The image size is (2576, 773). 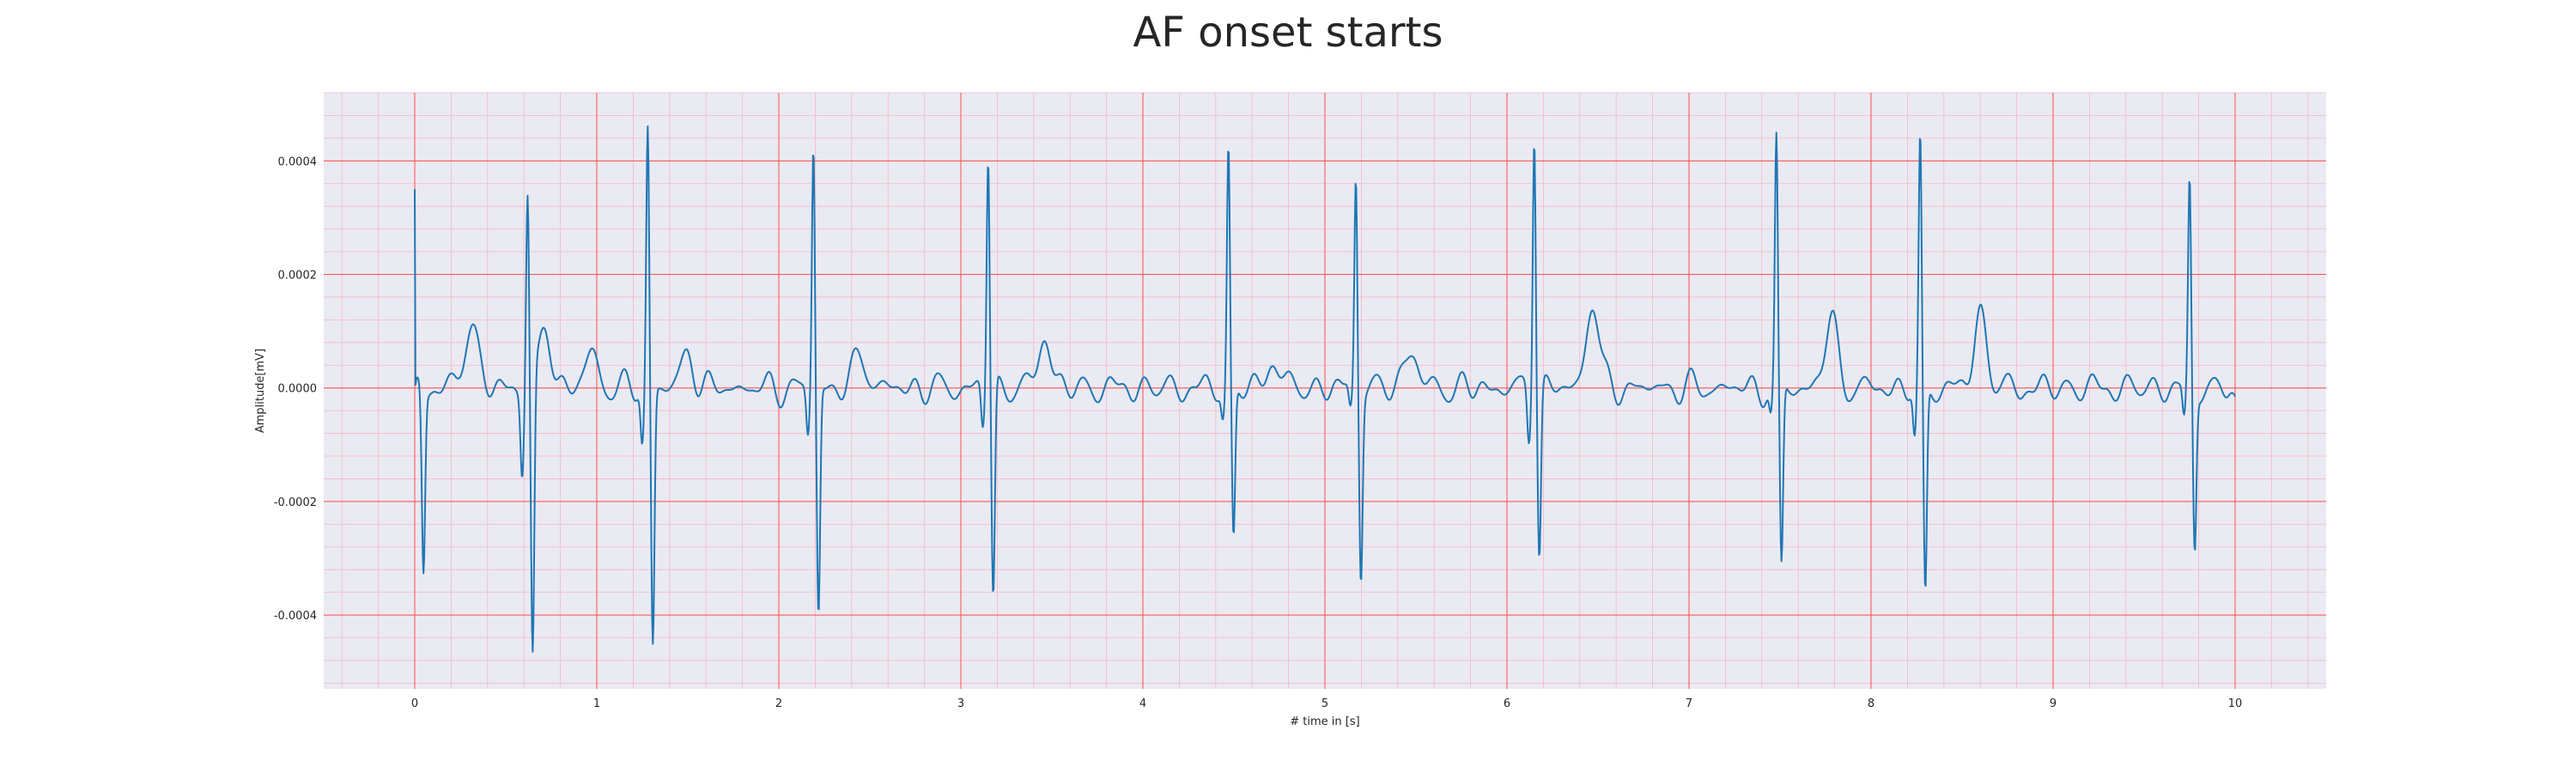 What do you see at coordinates (596, 703) in the screenshot?
I see `x-tick-label: 1` at bounding box center [596, 703].